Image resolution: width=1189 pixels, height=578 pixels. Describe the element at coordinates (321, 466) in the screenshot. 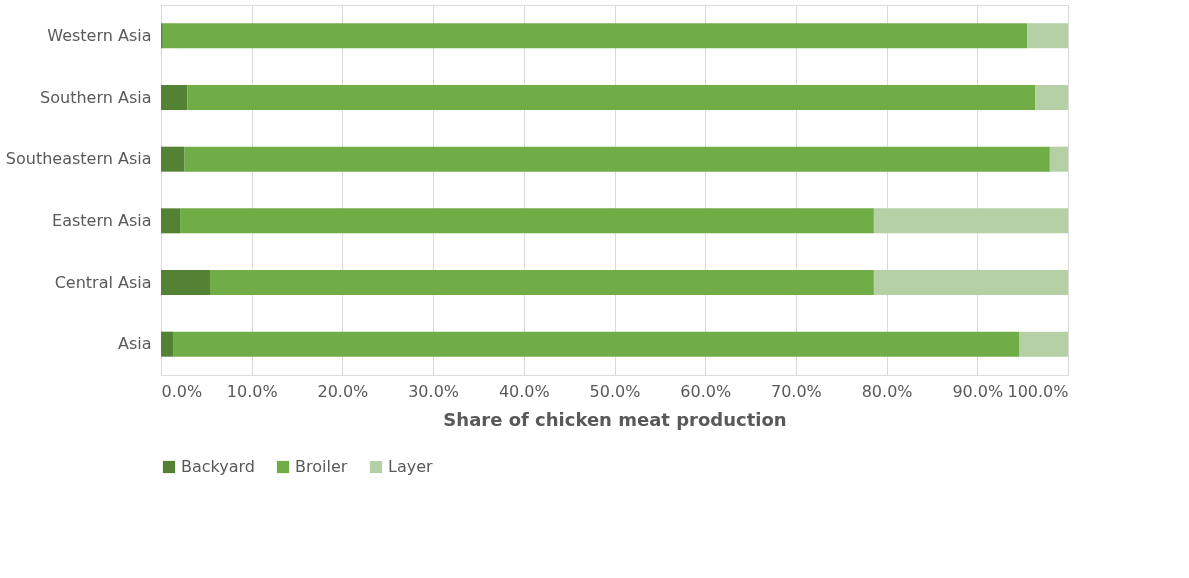

I see `legend-label: Broiler` at that location.